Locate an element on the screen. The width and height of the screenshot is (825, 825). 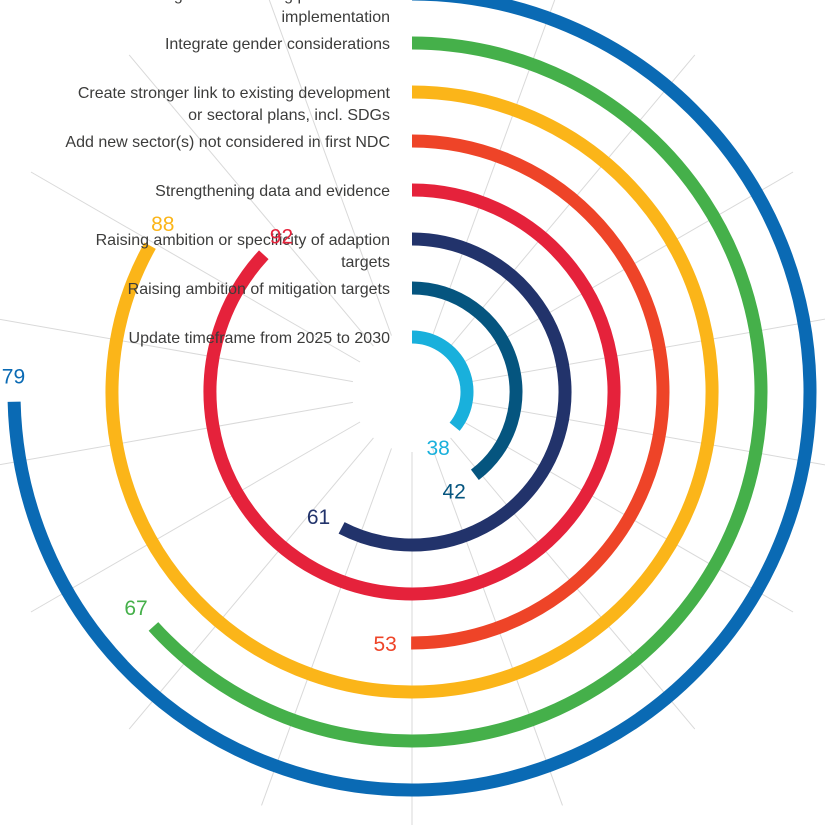
category-label: Strengthening data and evidence is located at coordinates (272, 191).